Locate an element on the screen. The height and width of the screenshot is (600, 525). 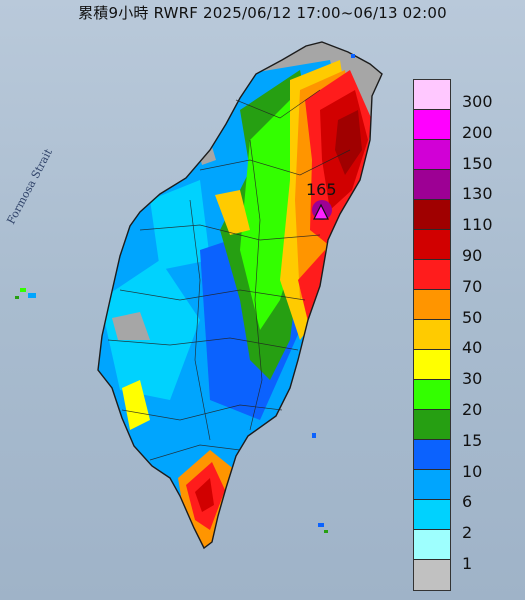
legend-label: 200 is located at coordinates (477, 132).